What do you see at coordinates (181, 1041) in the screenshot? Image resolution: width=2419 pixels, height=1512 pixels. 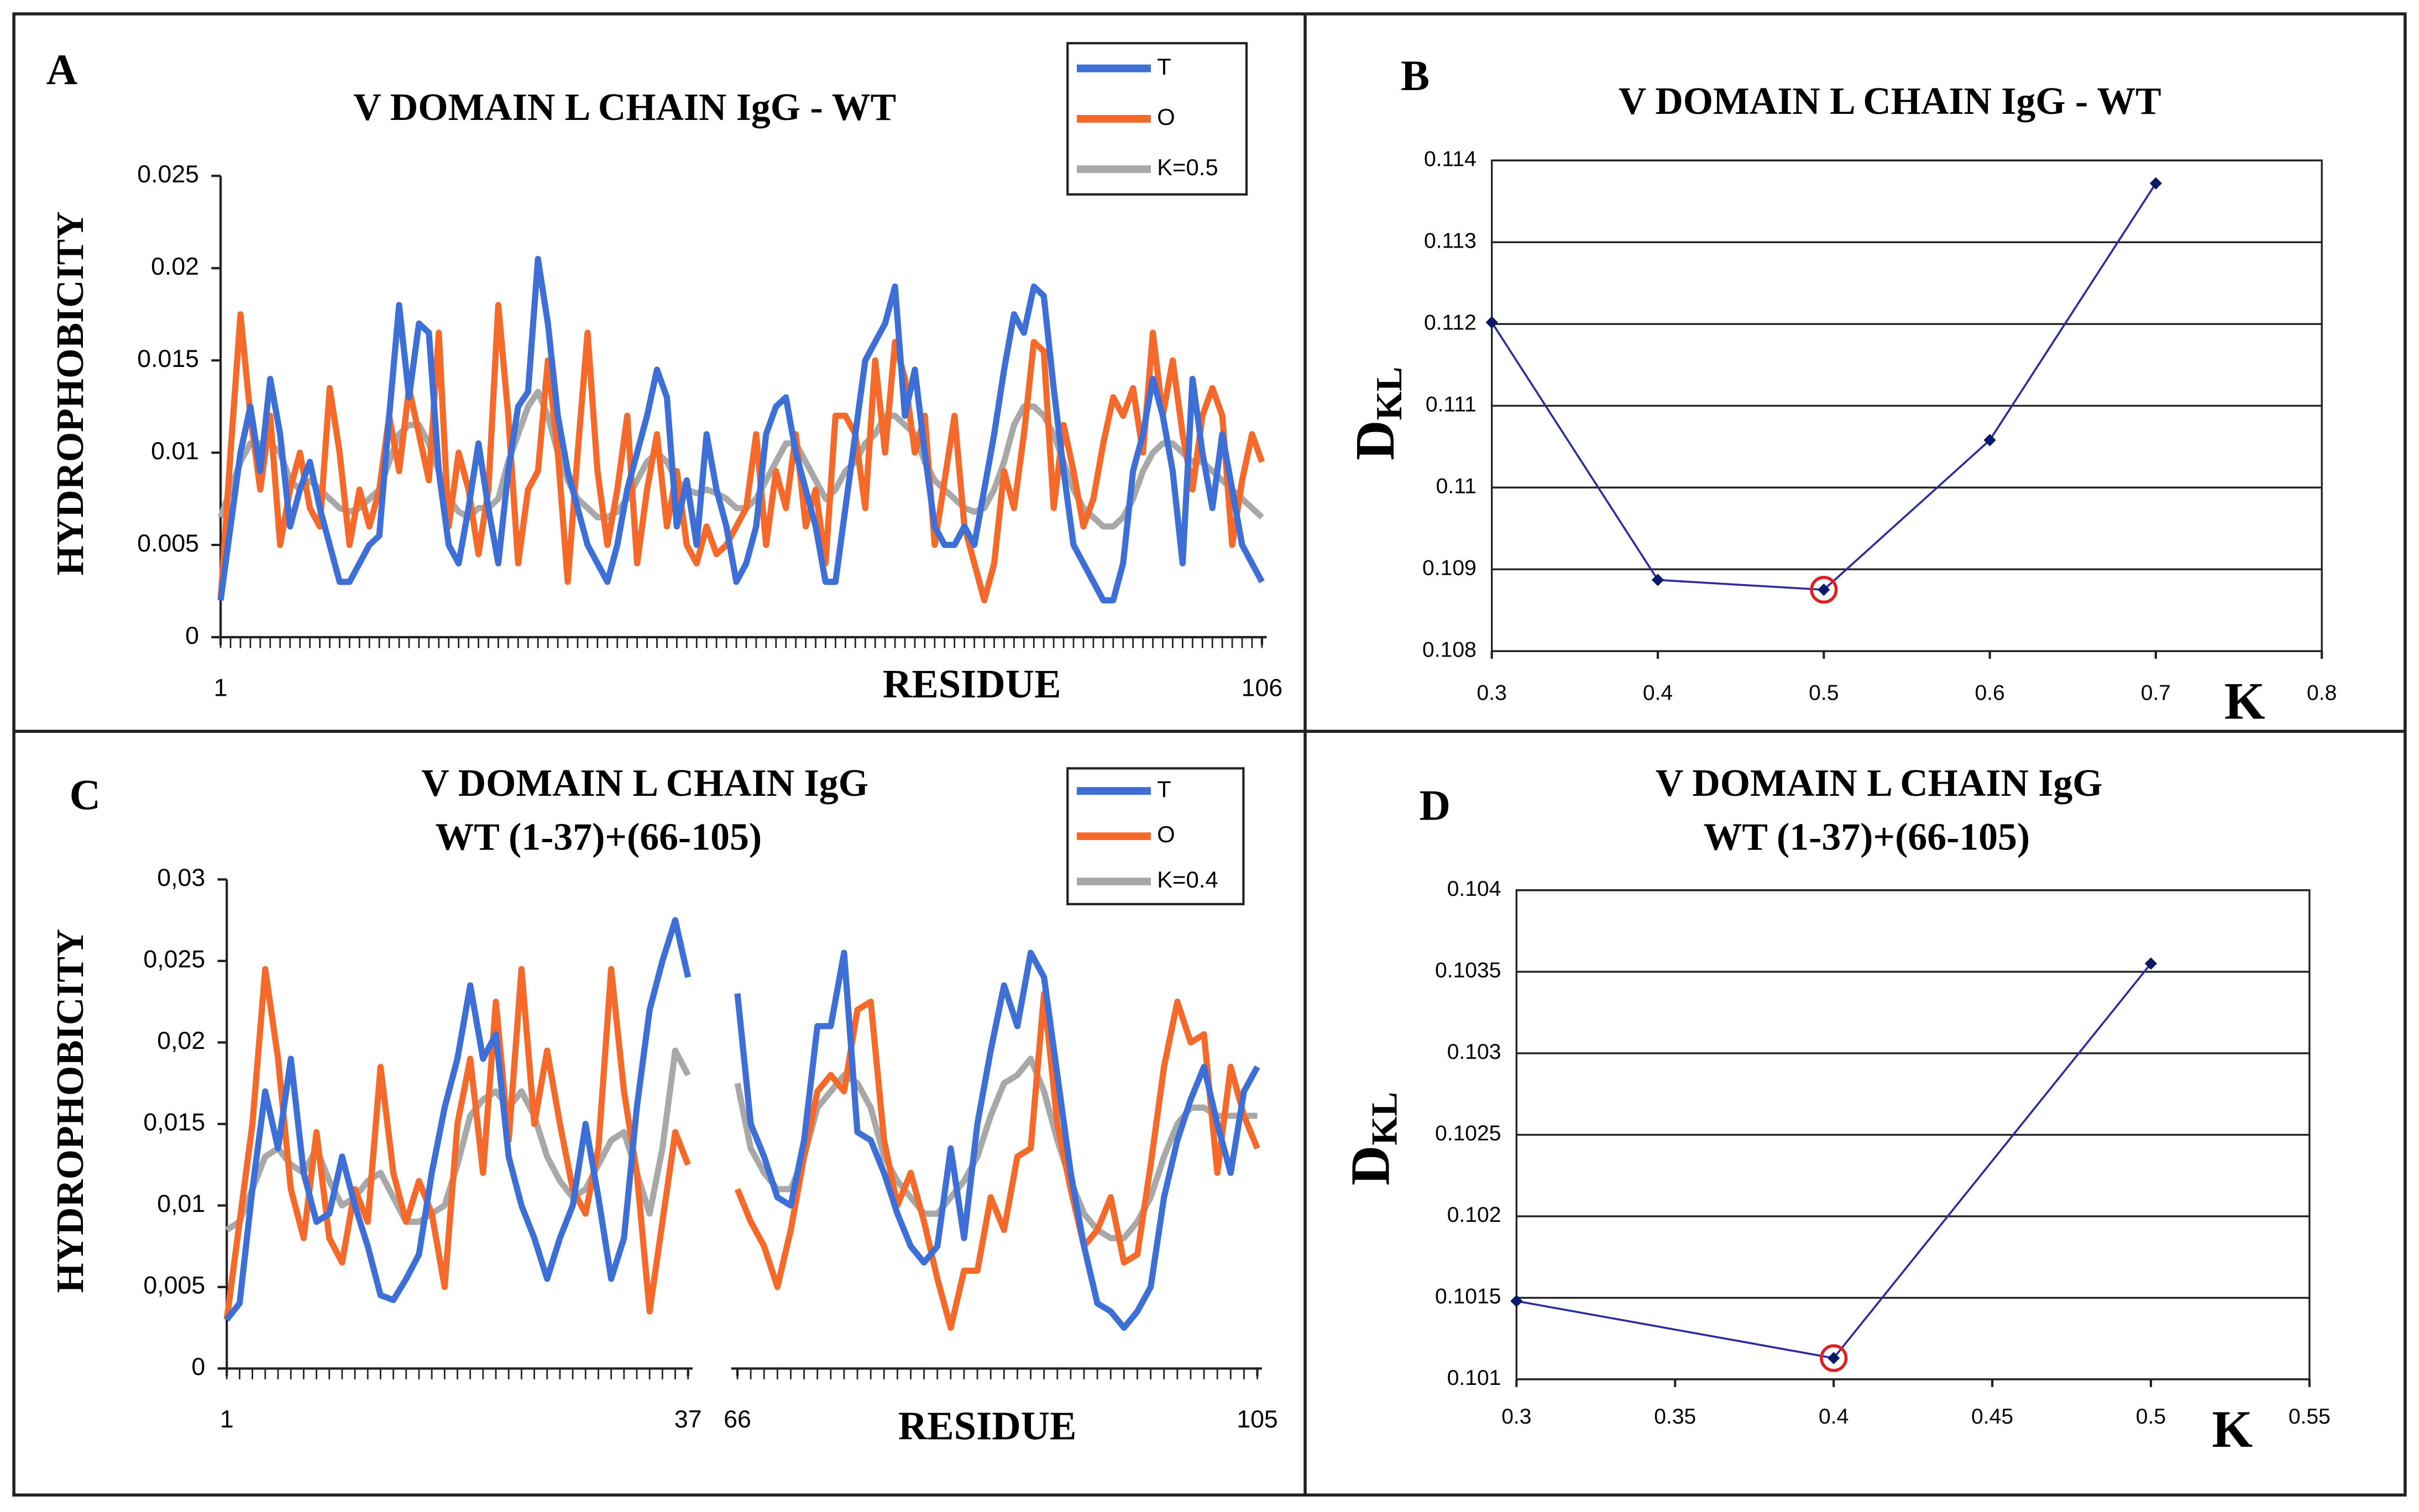 I see `y-tick-label: 0,02` at bounding box center [181, 1041].